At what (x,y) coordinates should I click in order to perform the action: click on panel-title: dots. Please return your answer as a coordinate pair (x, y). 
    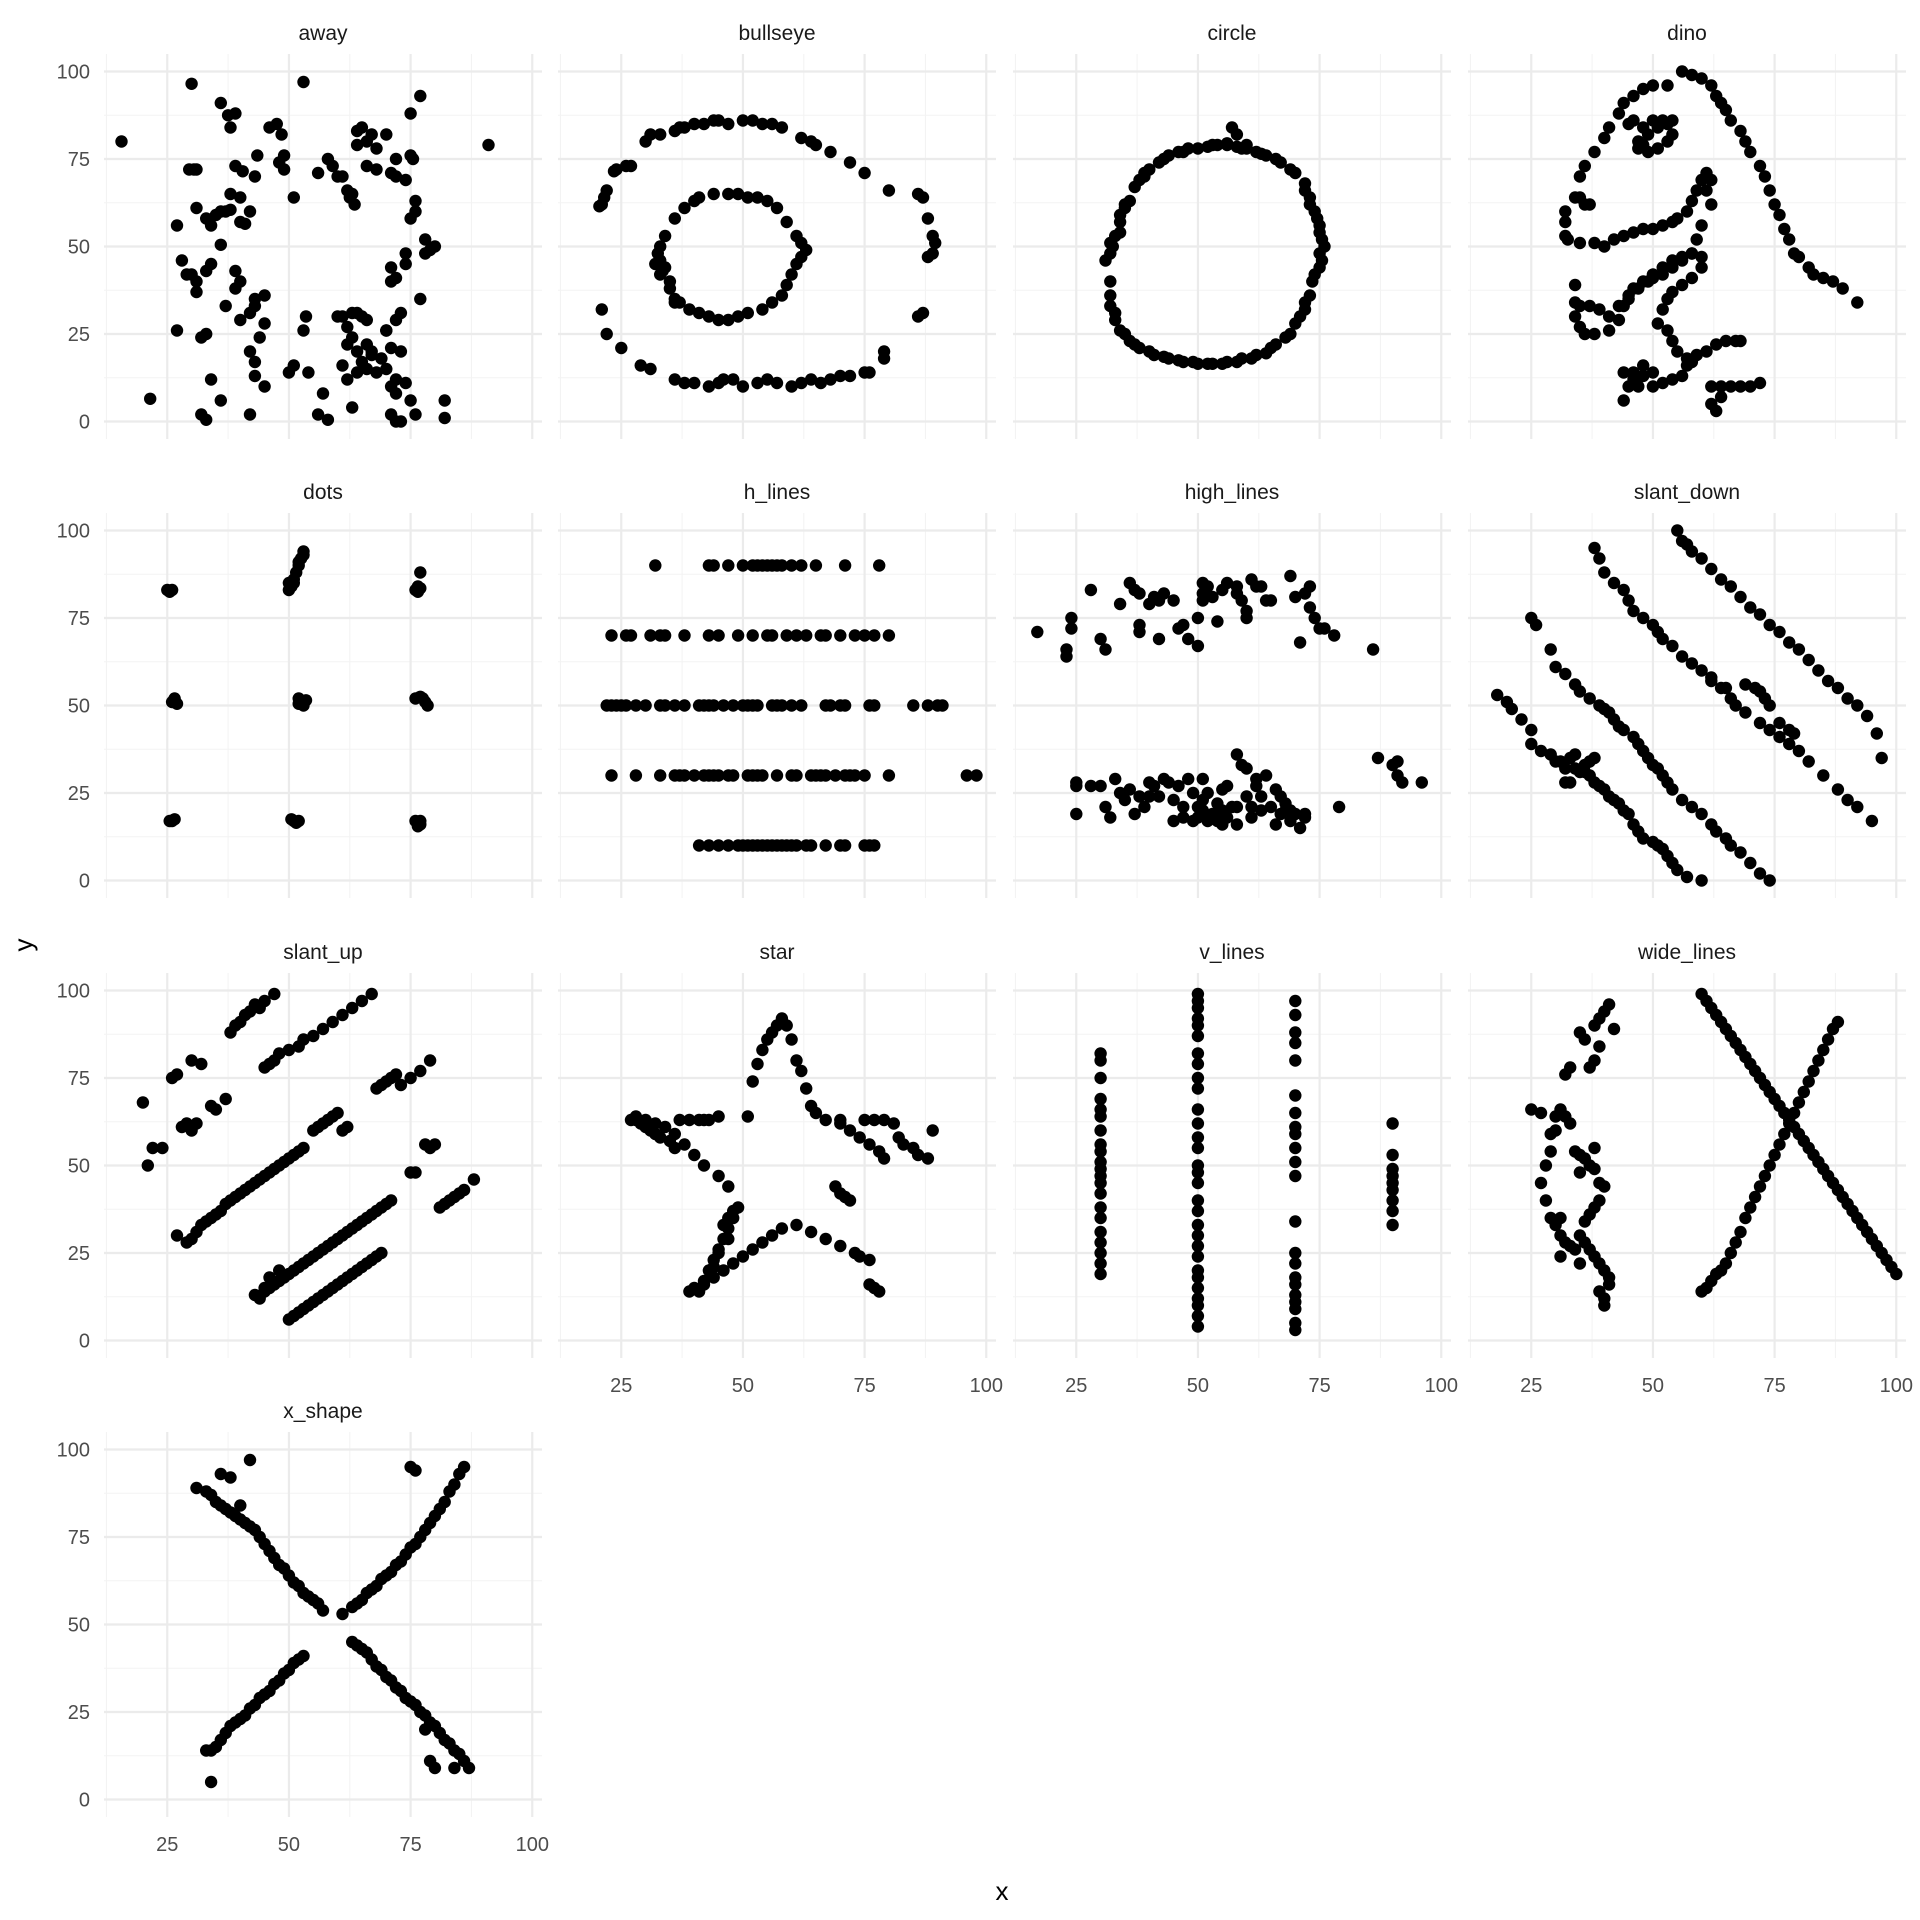
    Looking at the image, I should click on (323, 492).